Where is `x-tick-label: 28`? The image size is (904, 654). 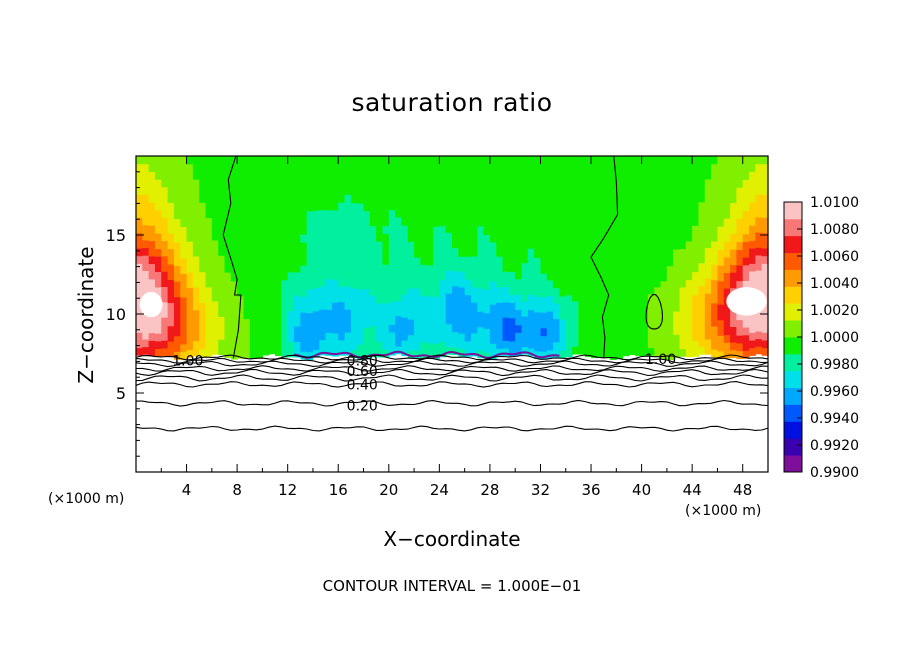
x-tick-label: 28 is located at coordinates (489, 490).